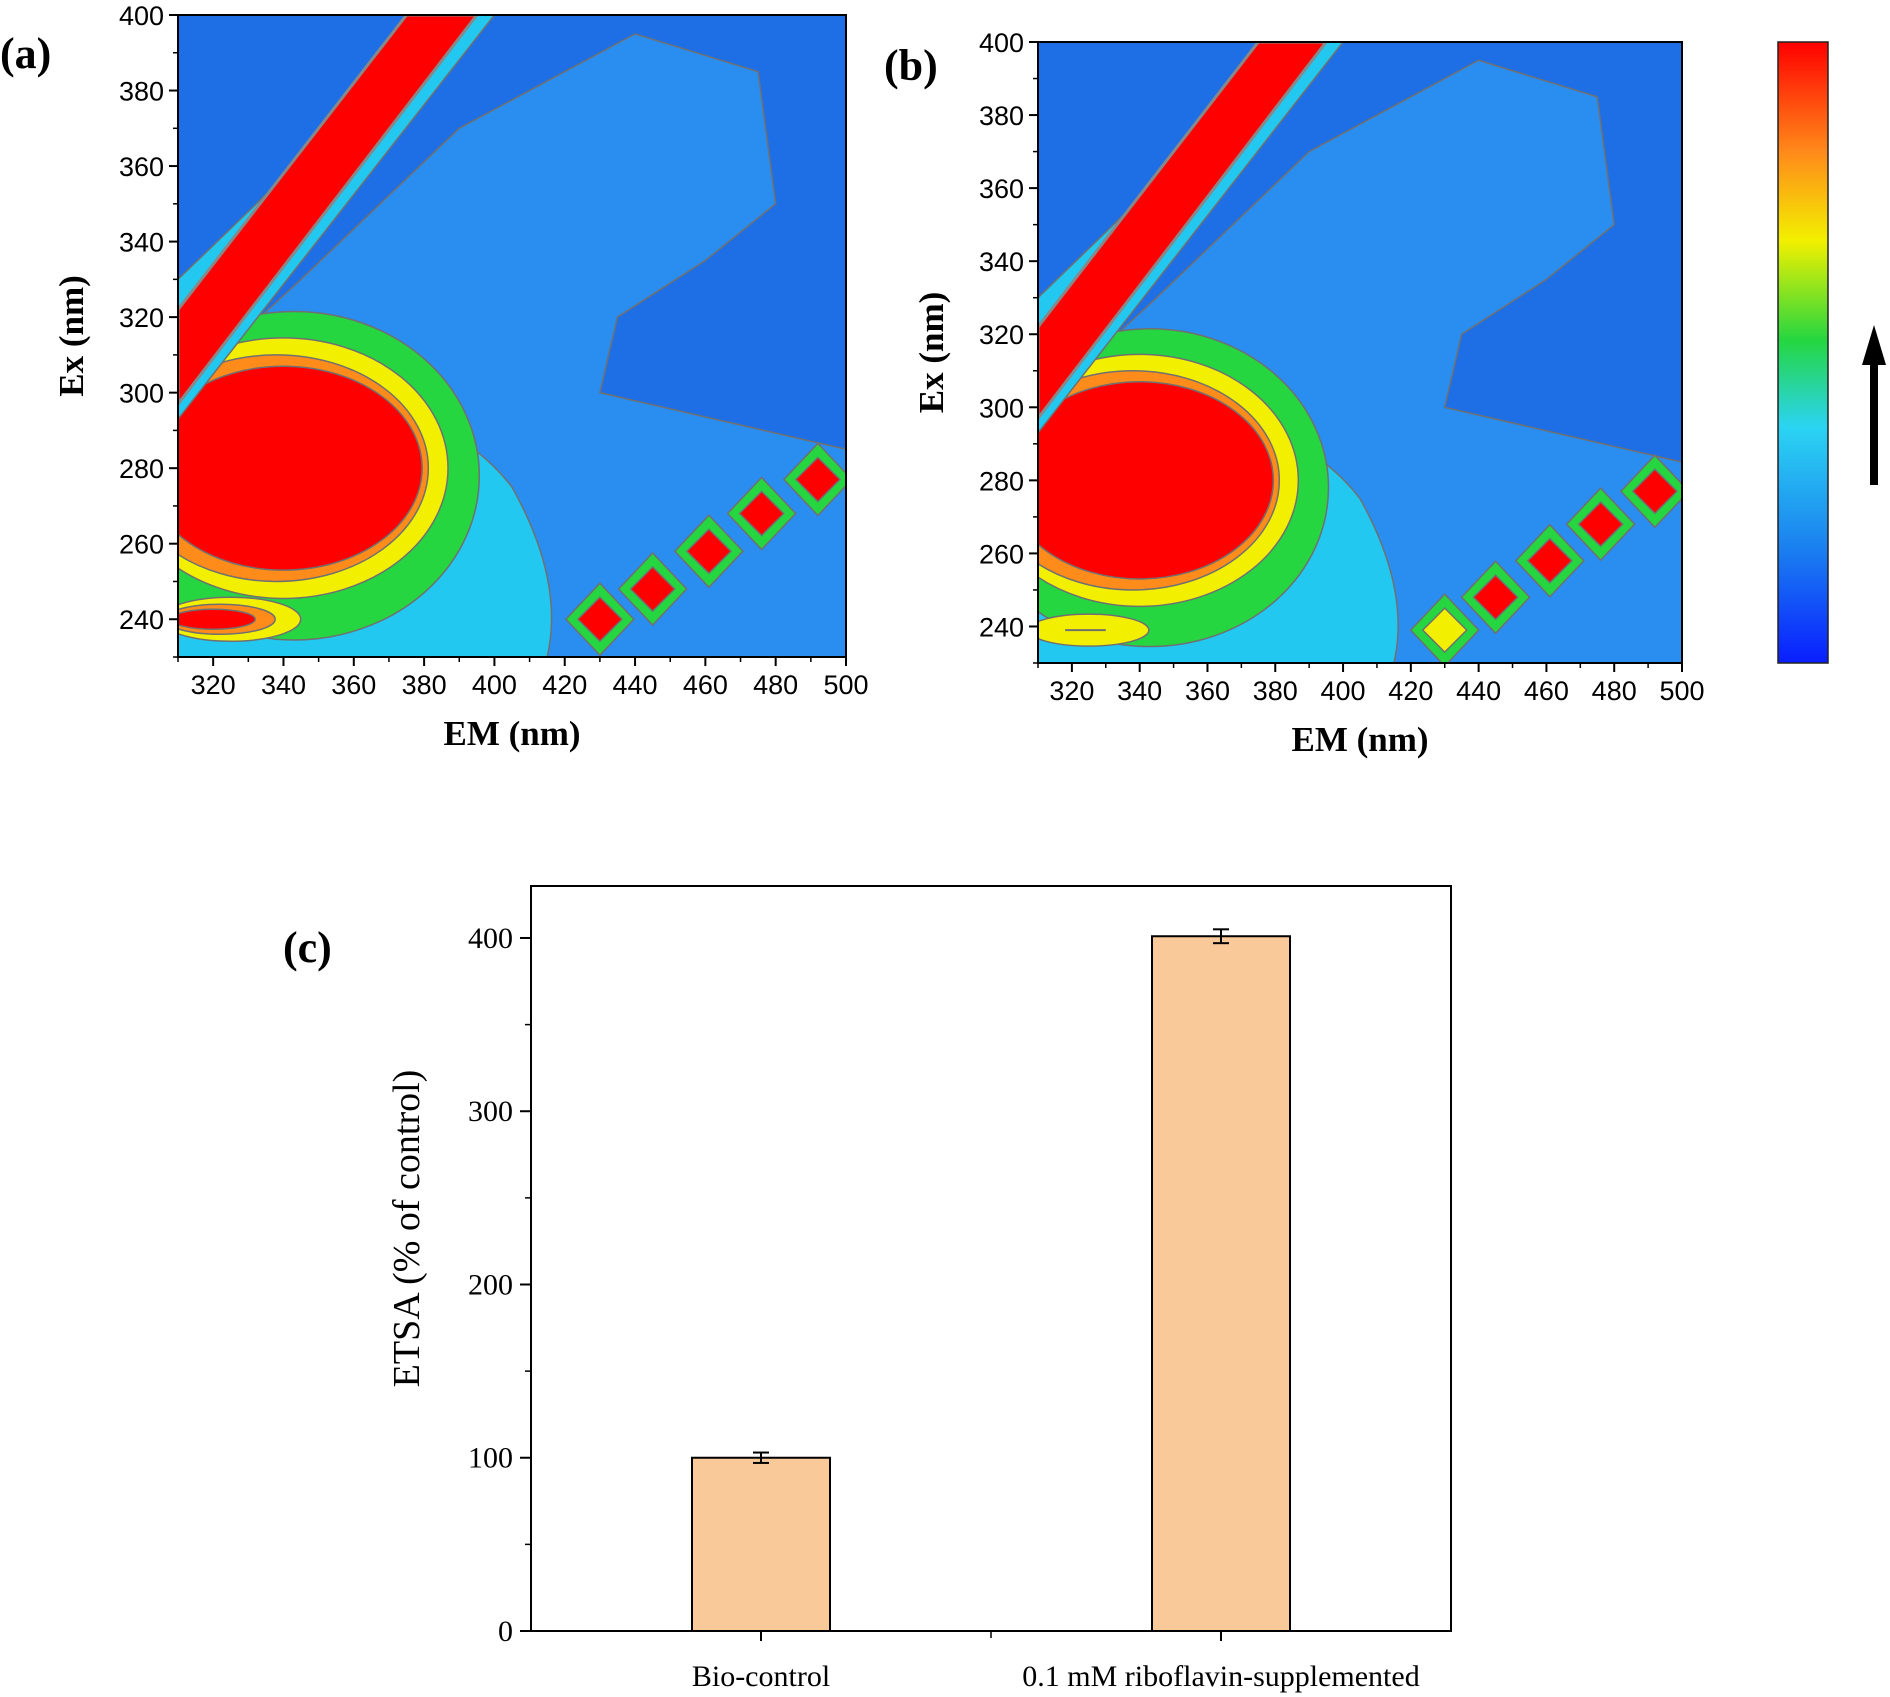  I want to click on up-arrow-icon, so click(1874, 405).